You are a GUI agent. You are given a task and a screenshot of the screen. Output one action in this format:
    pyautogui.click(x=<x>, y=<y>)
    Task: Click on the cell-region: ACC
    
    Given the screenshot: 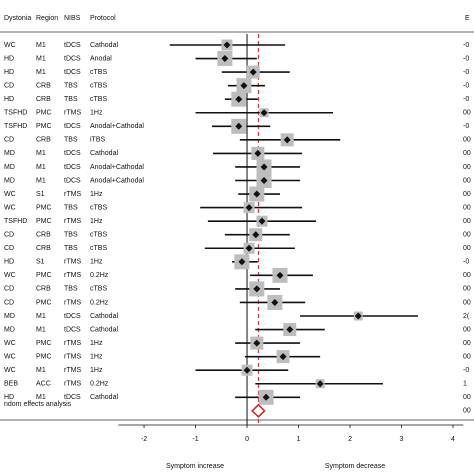 What is the action you would take?
    pyautogui.click(x=43, y=384)
    